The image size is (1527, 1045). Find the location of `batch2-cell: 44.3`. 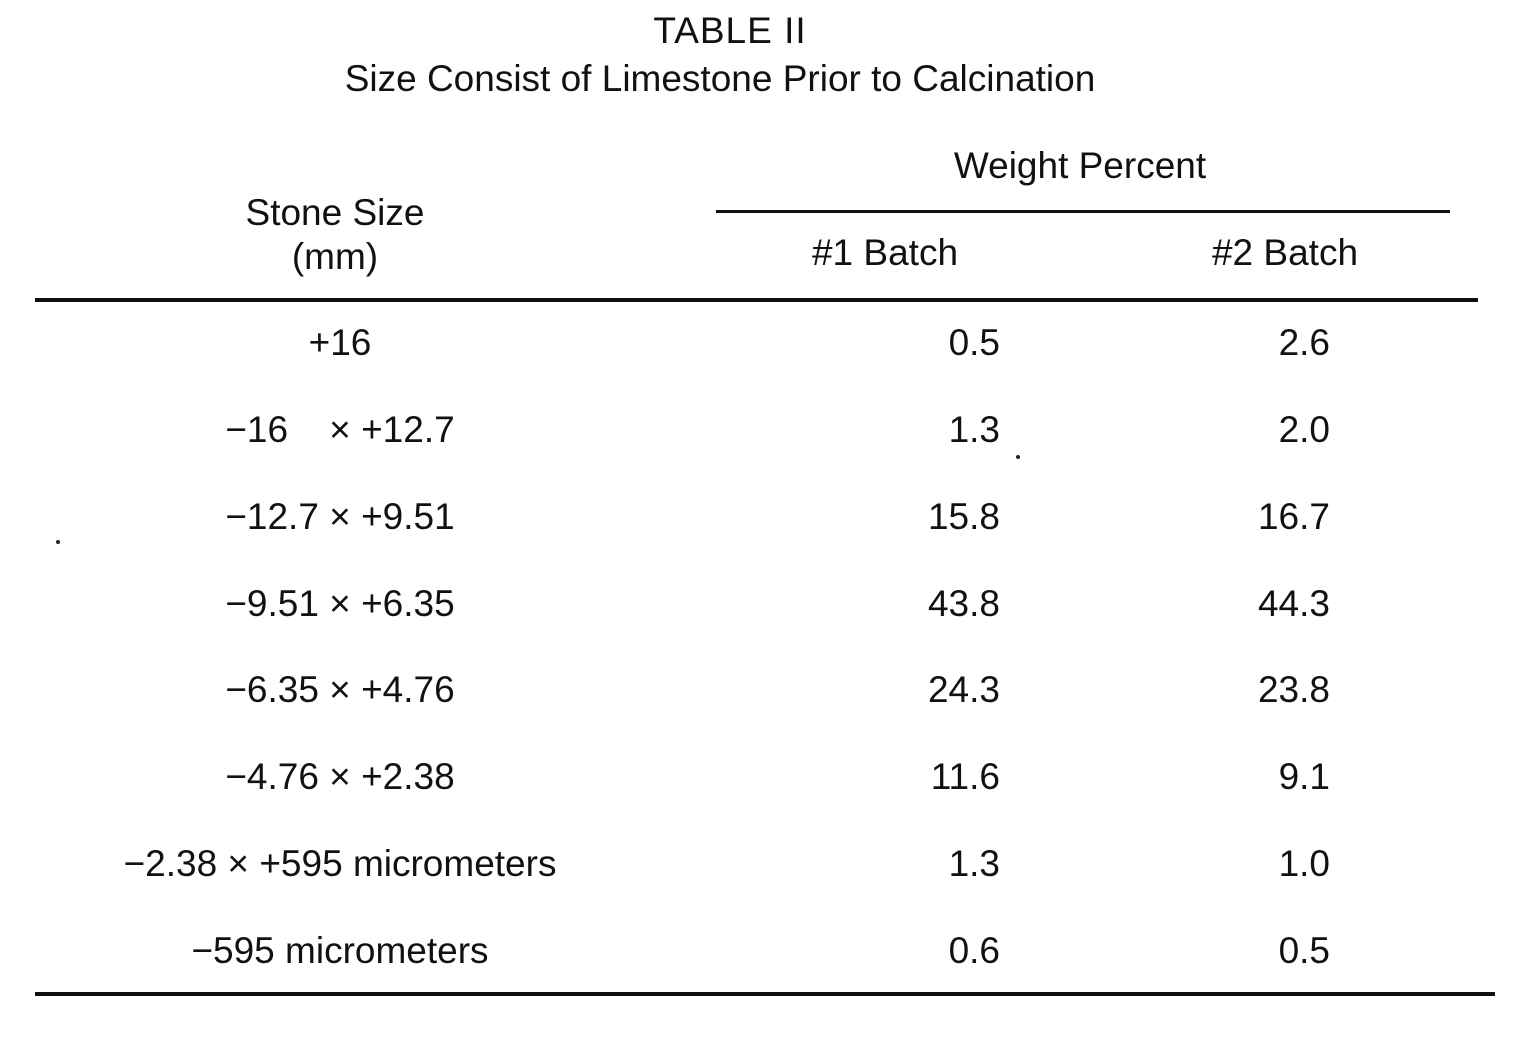

batch2-cell: 44.3 is located at coordinates (1235, 604).